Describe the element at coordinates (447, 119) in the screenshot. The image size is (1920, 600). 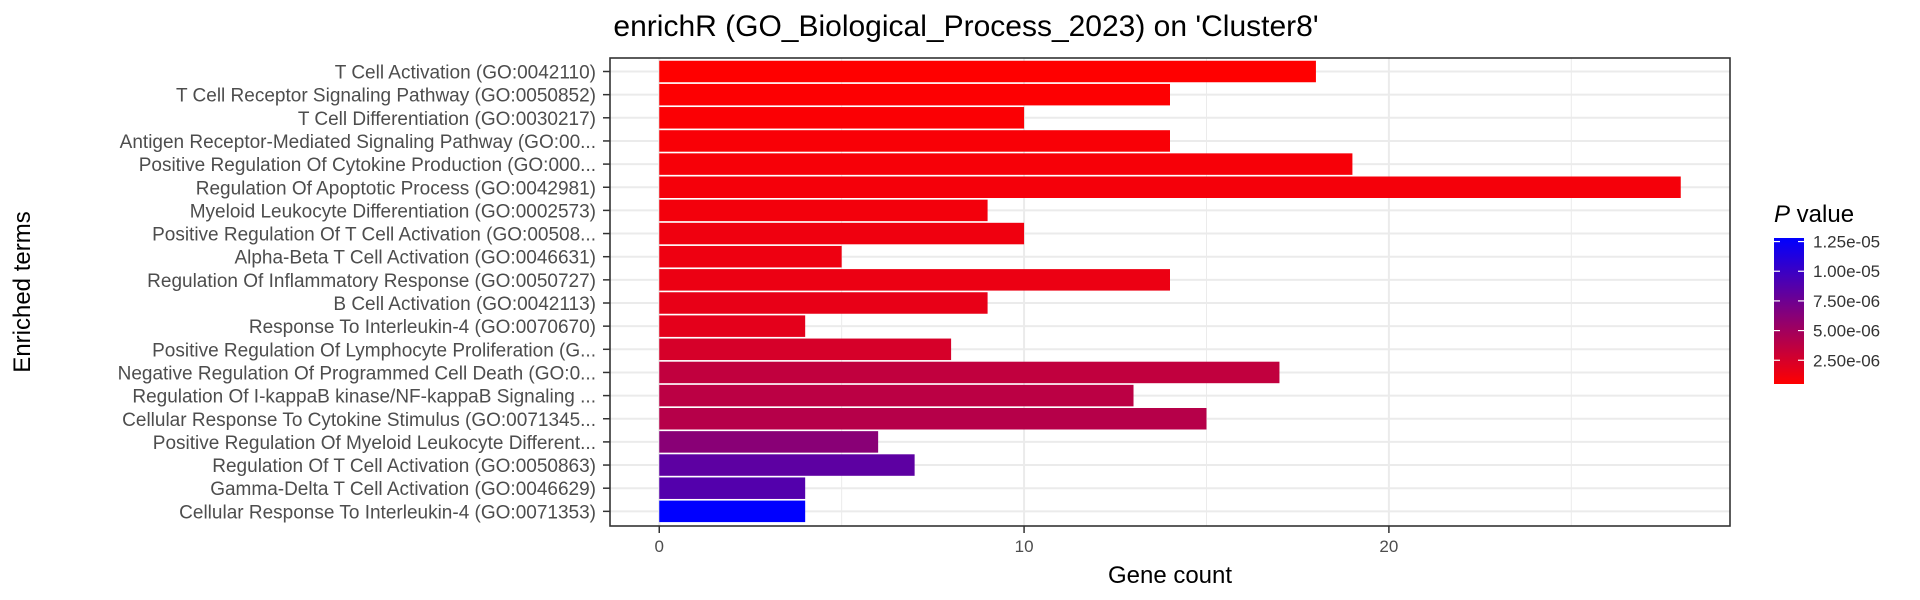
I see `category-label: T Cell Differentiation (GO:0030217)` at that location.